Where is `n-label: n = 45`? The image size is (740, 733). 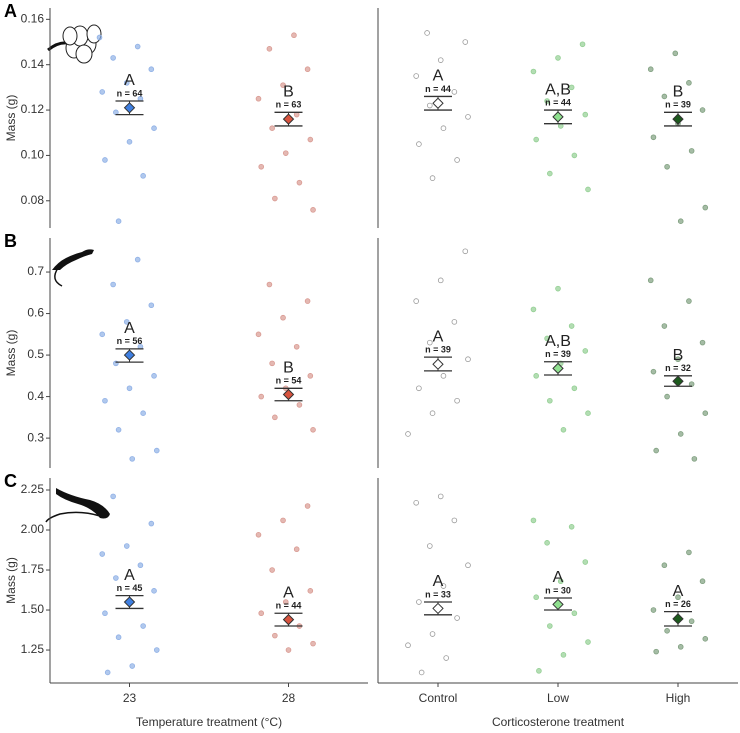 n-label: n = 45 is located at coordinates (130, 588).